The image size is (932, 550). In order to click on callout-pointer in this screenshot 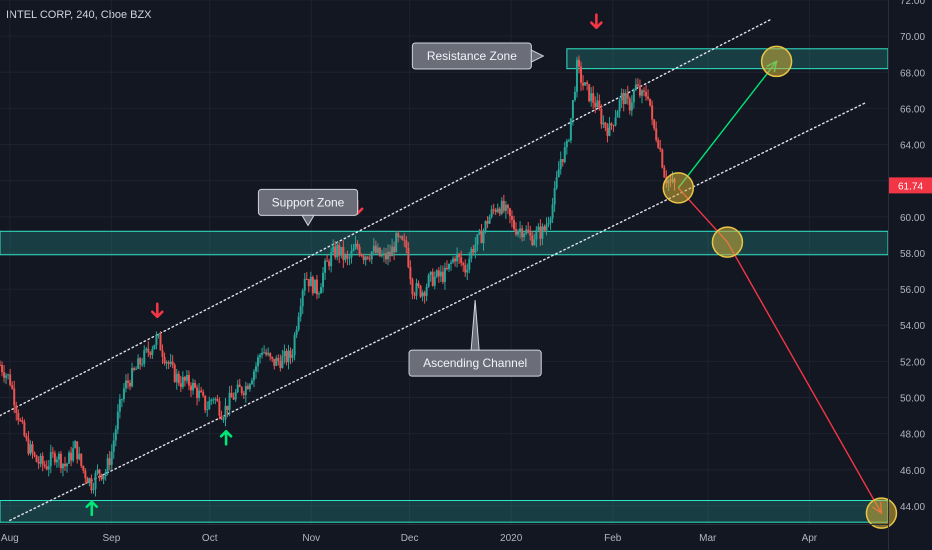, I will do `click(308, 220)`.